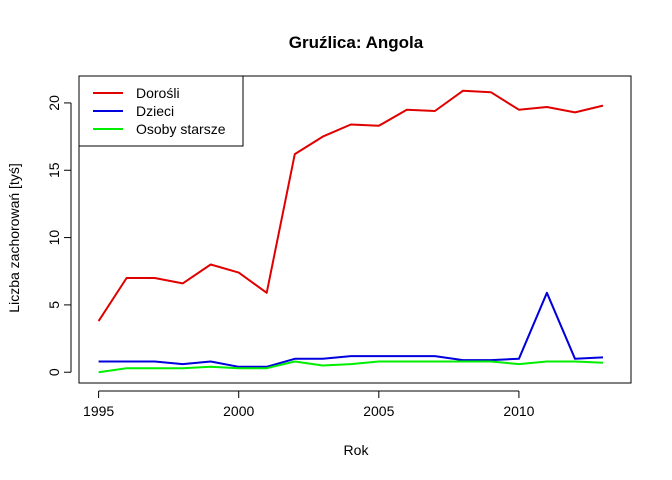 Image resolution: width=672 pixels, height=480 pixels. What do you see at coordinates (155, 111) in the screenshot?
I see `legend-label: Dzieci` at bounding box center [155, 111].